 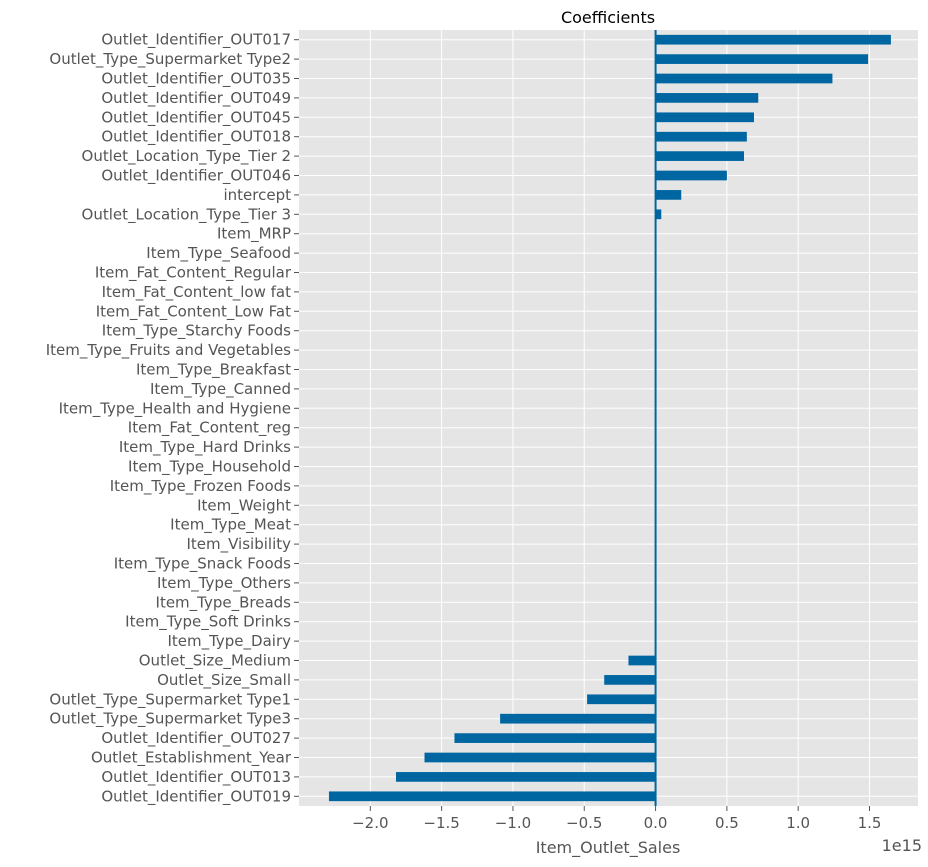 I want to click on y-tick-label: intercept, so click(x=258, y=195).